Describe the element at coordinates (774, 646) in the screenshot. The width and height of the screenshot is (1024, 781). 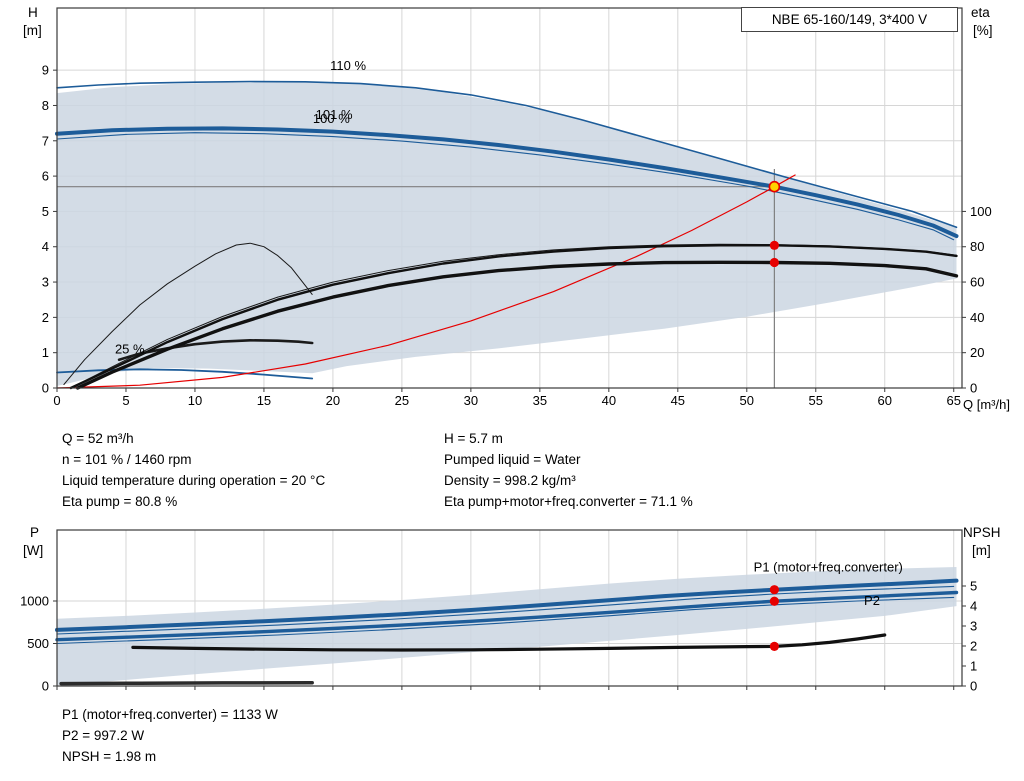
I see `npsh-point` at that location.